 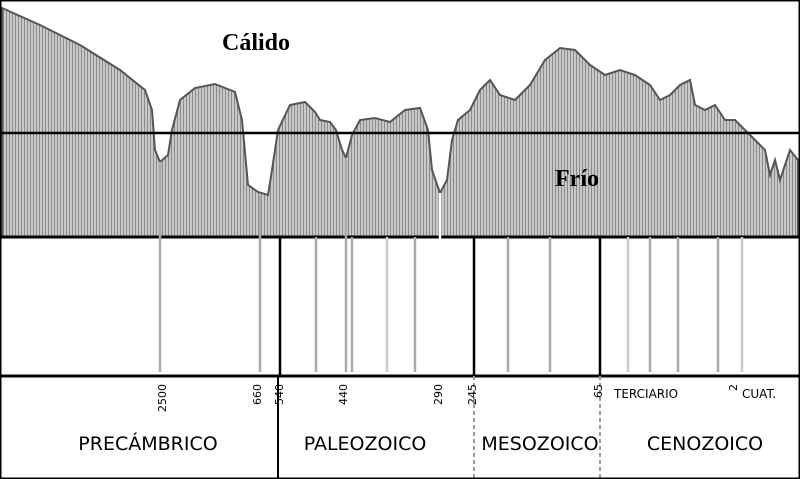 I want to click on time-label: 245, so click(x=472, y=394).